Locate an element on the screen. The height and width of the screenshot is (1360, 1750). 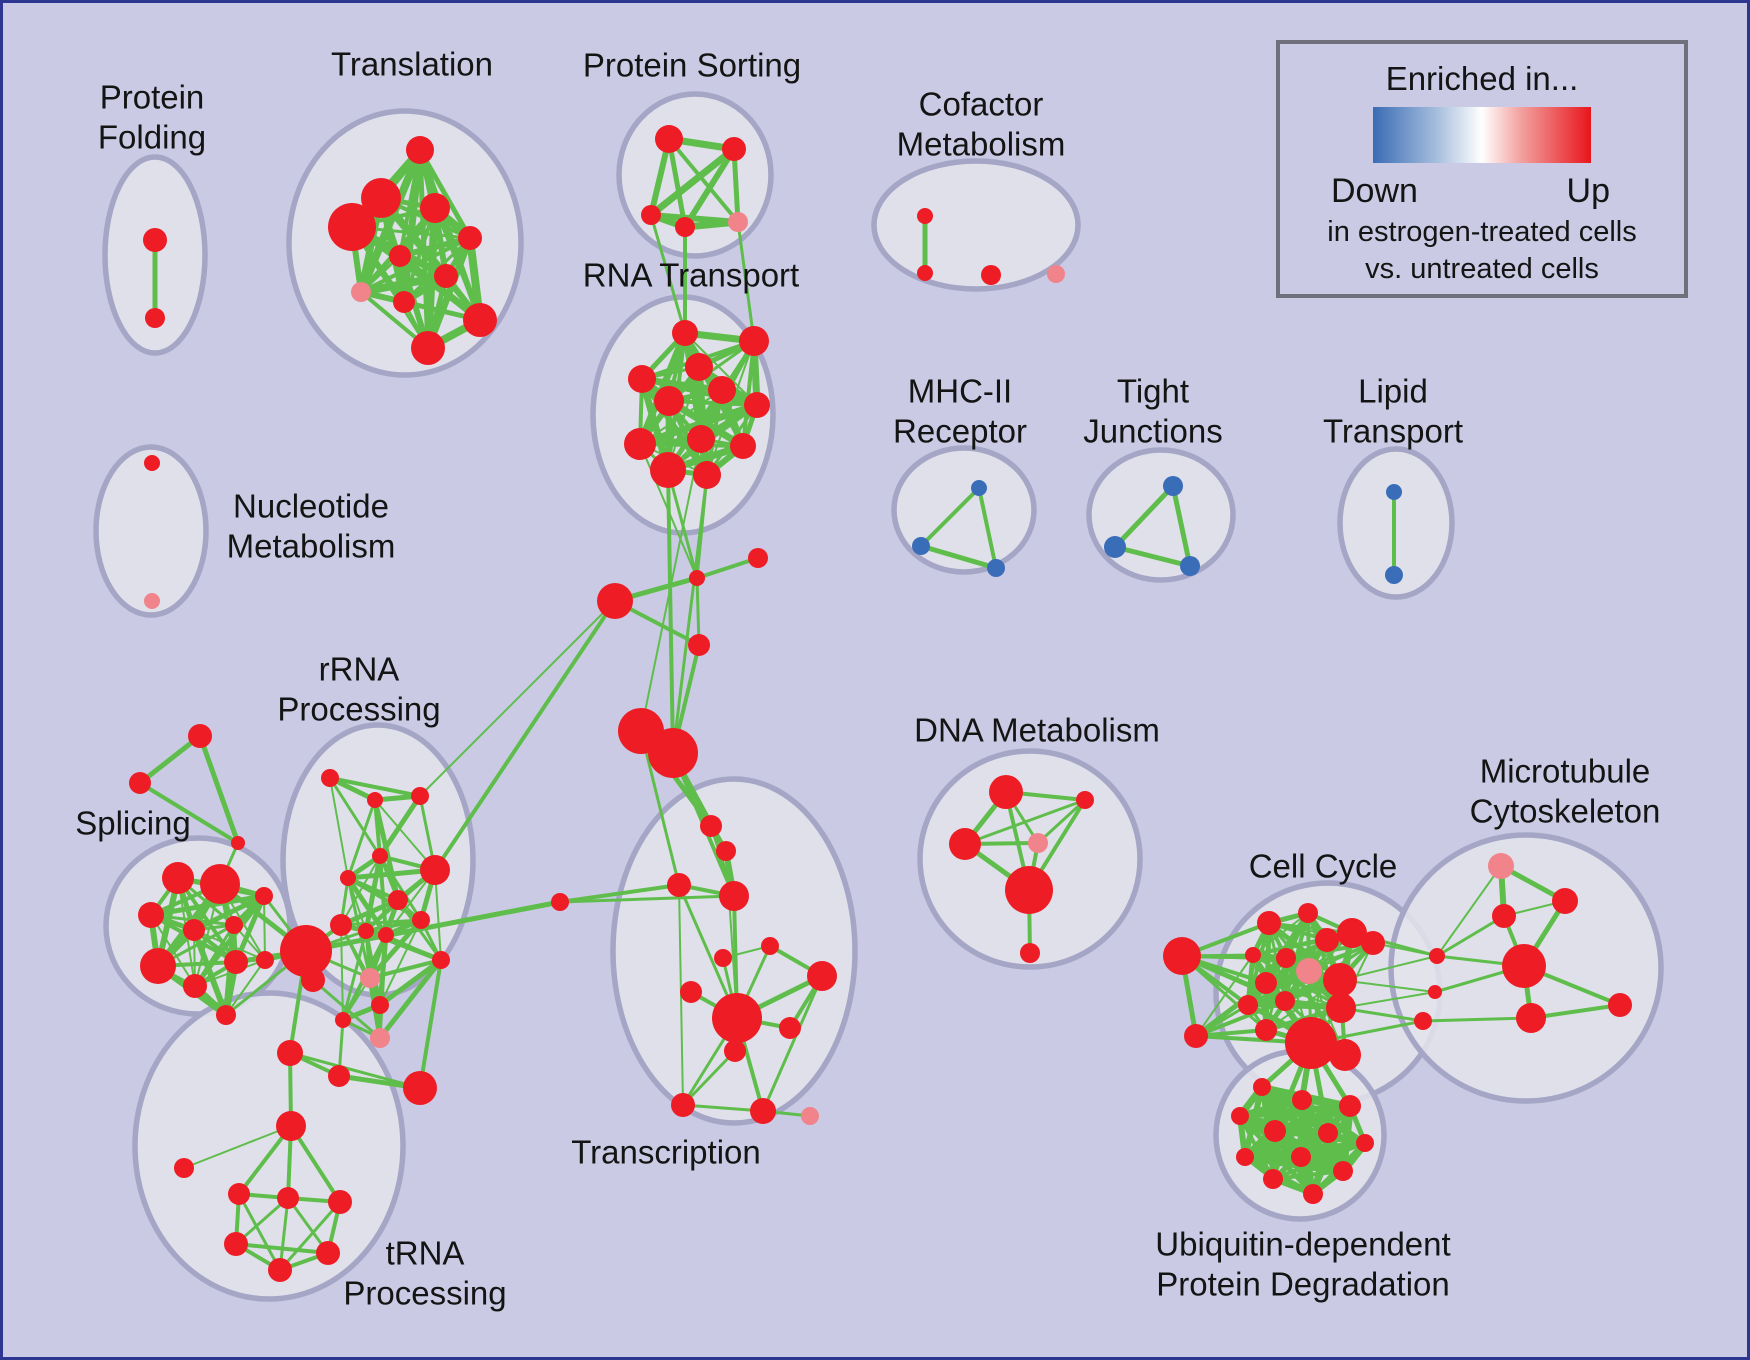
cluster-label-lipid_transport: Lipid Transport is located at coordinates (1393, 411).